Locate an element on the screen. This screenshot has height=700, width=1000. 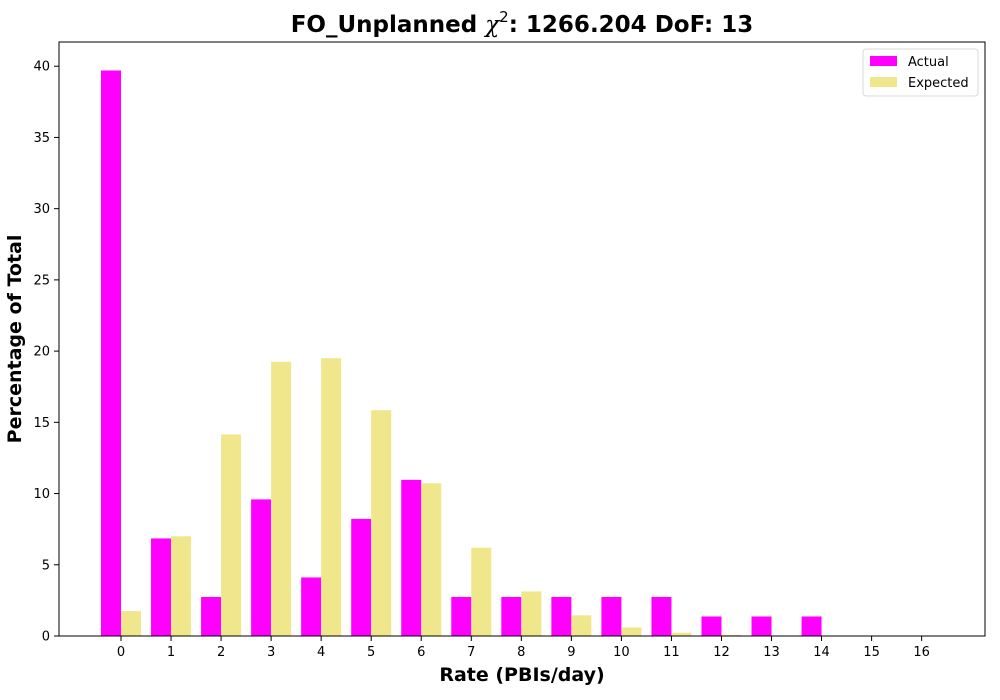
x-tick-label-7: 7 is located at coordinates (471, 652).